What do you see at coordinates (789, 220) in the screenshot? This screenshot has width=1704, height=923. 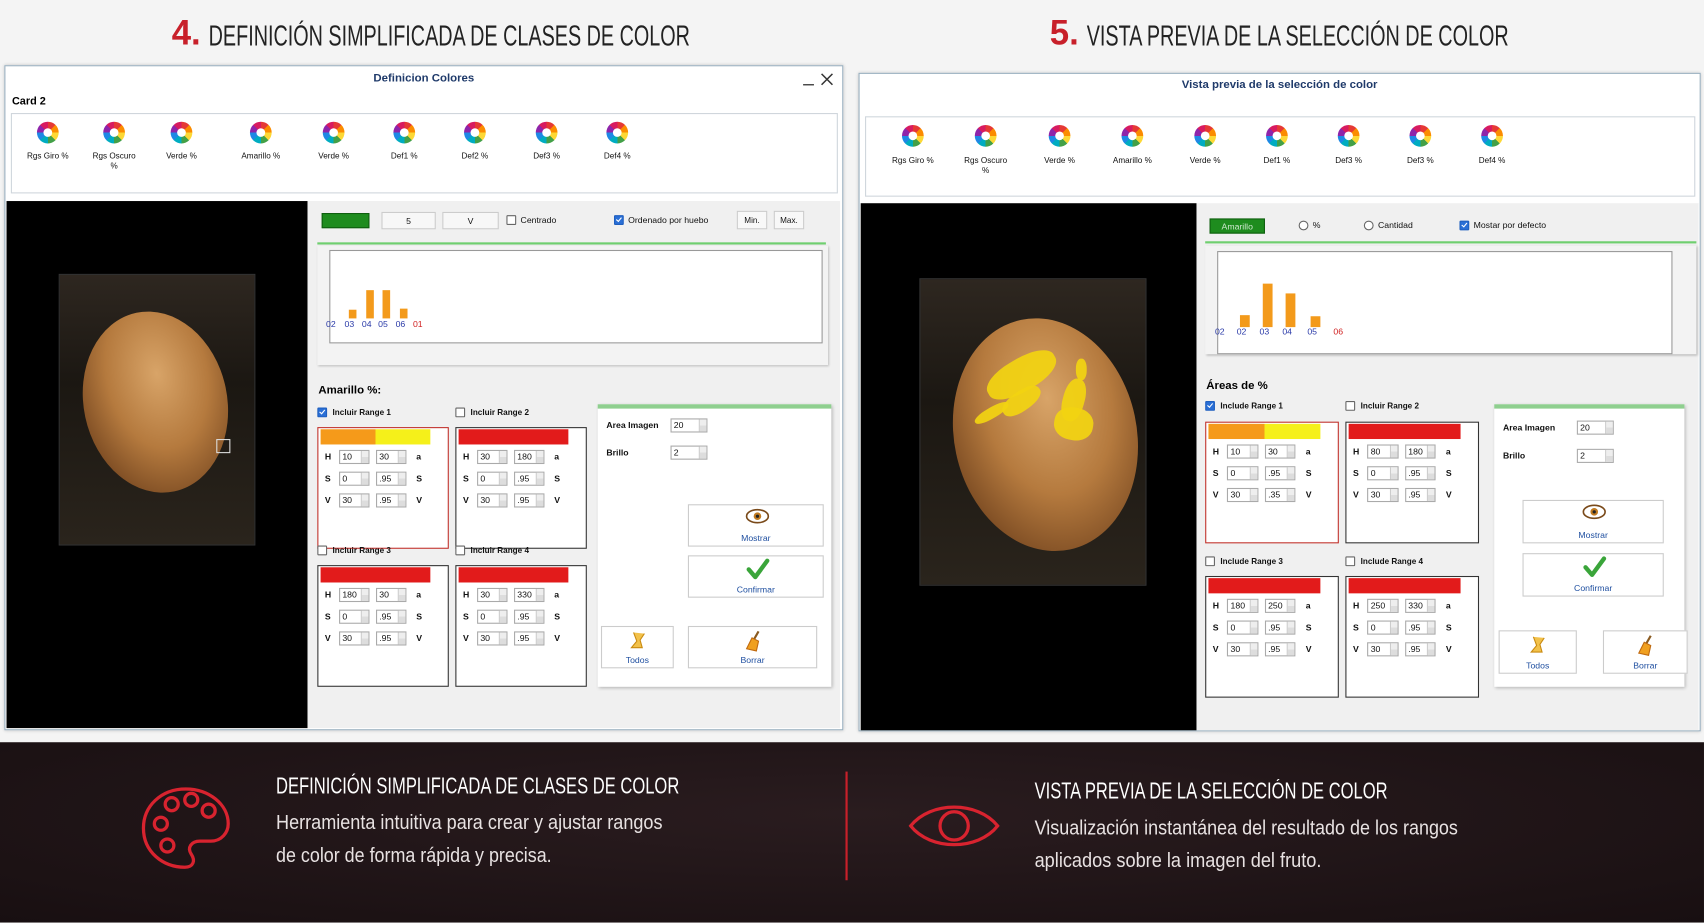 I see `button: Max.` at bounding box center [789, 220].